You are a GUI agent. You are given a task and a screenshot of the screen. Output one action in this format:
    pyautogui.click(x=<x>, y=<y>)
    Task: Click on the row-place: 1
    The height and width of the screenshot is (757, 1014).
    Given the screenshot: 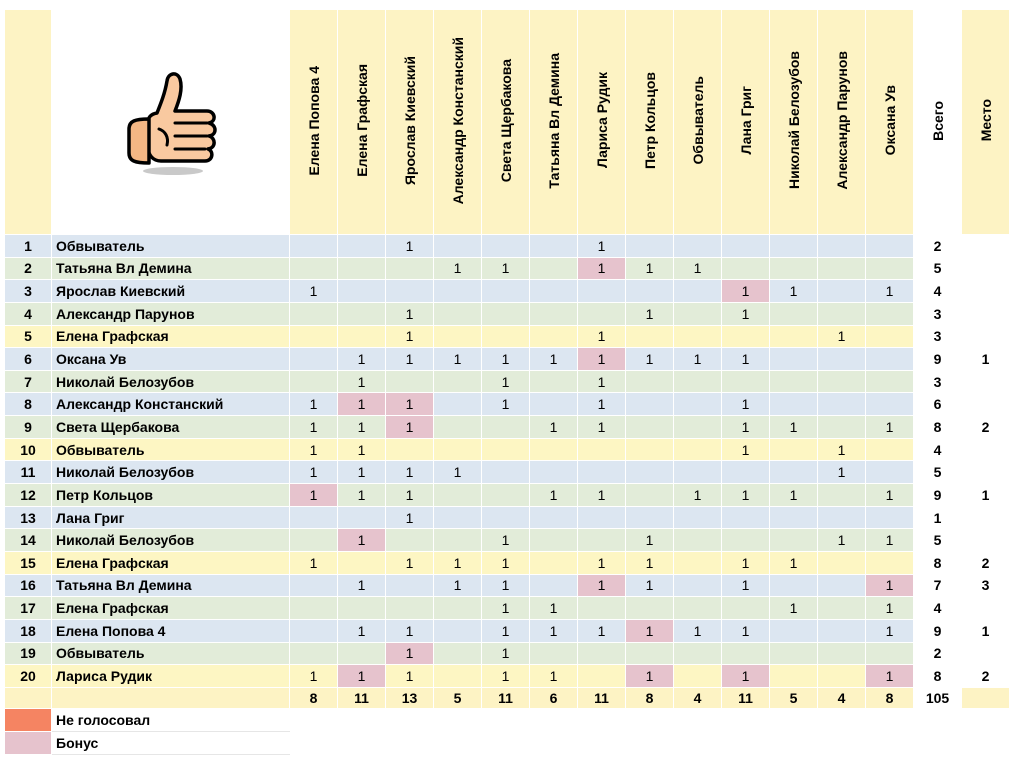 What is the action you would take?
    pyautogui.click(x=985, y=630)
    